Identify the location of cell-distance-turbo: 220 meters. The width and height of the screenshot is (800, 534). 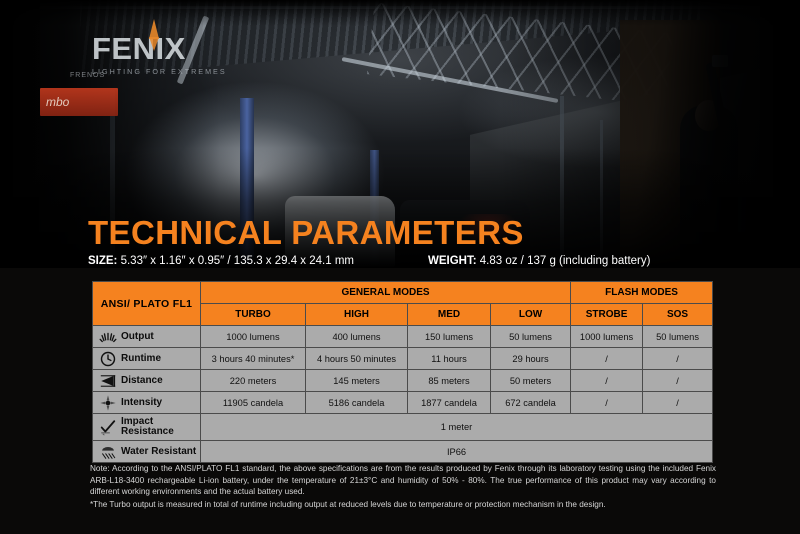
(253, 380).